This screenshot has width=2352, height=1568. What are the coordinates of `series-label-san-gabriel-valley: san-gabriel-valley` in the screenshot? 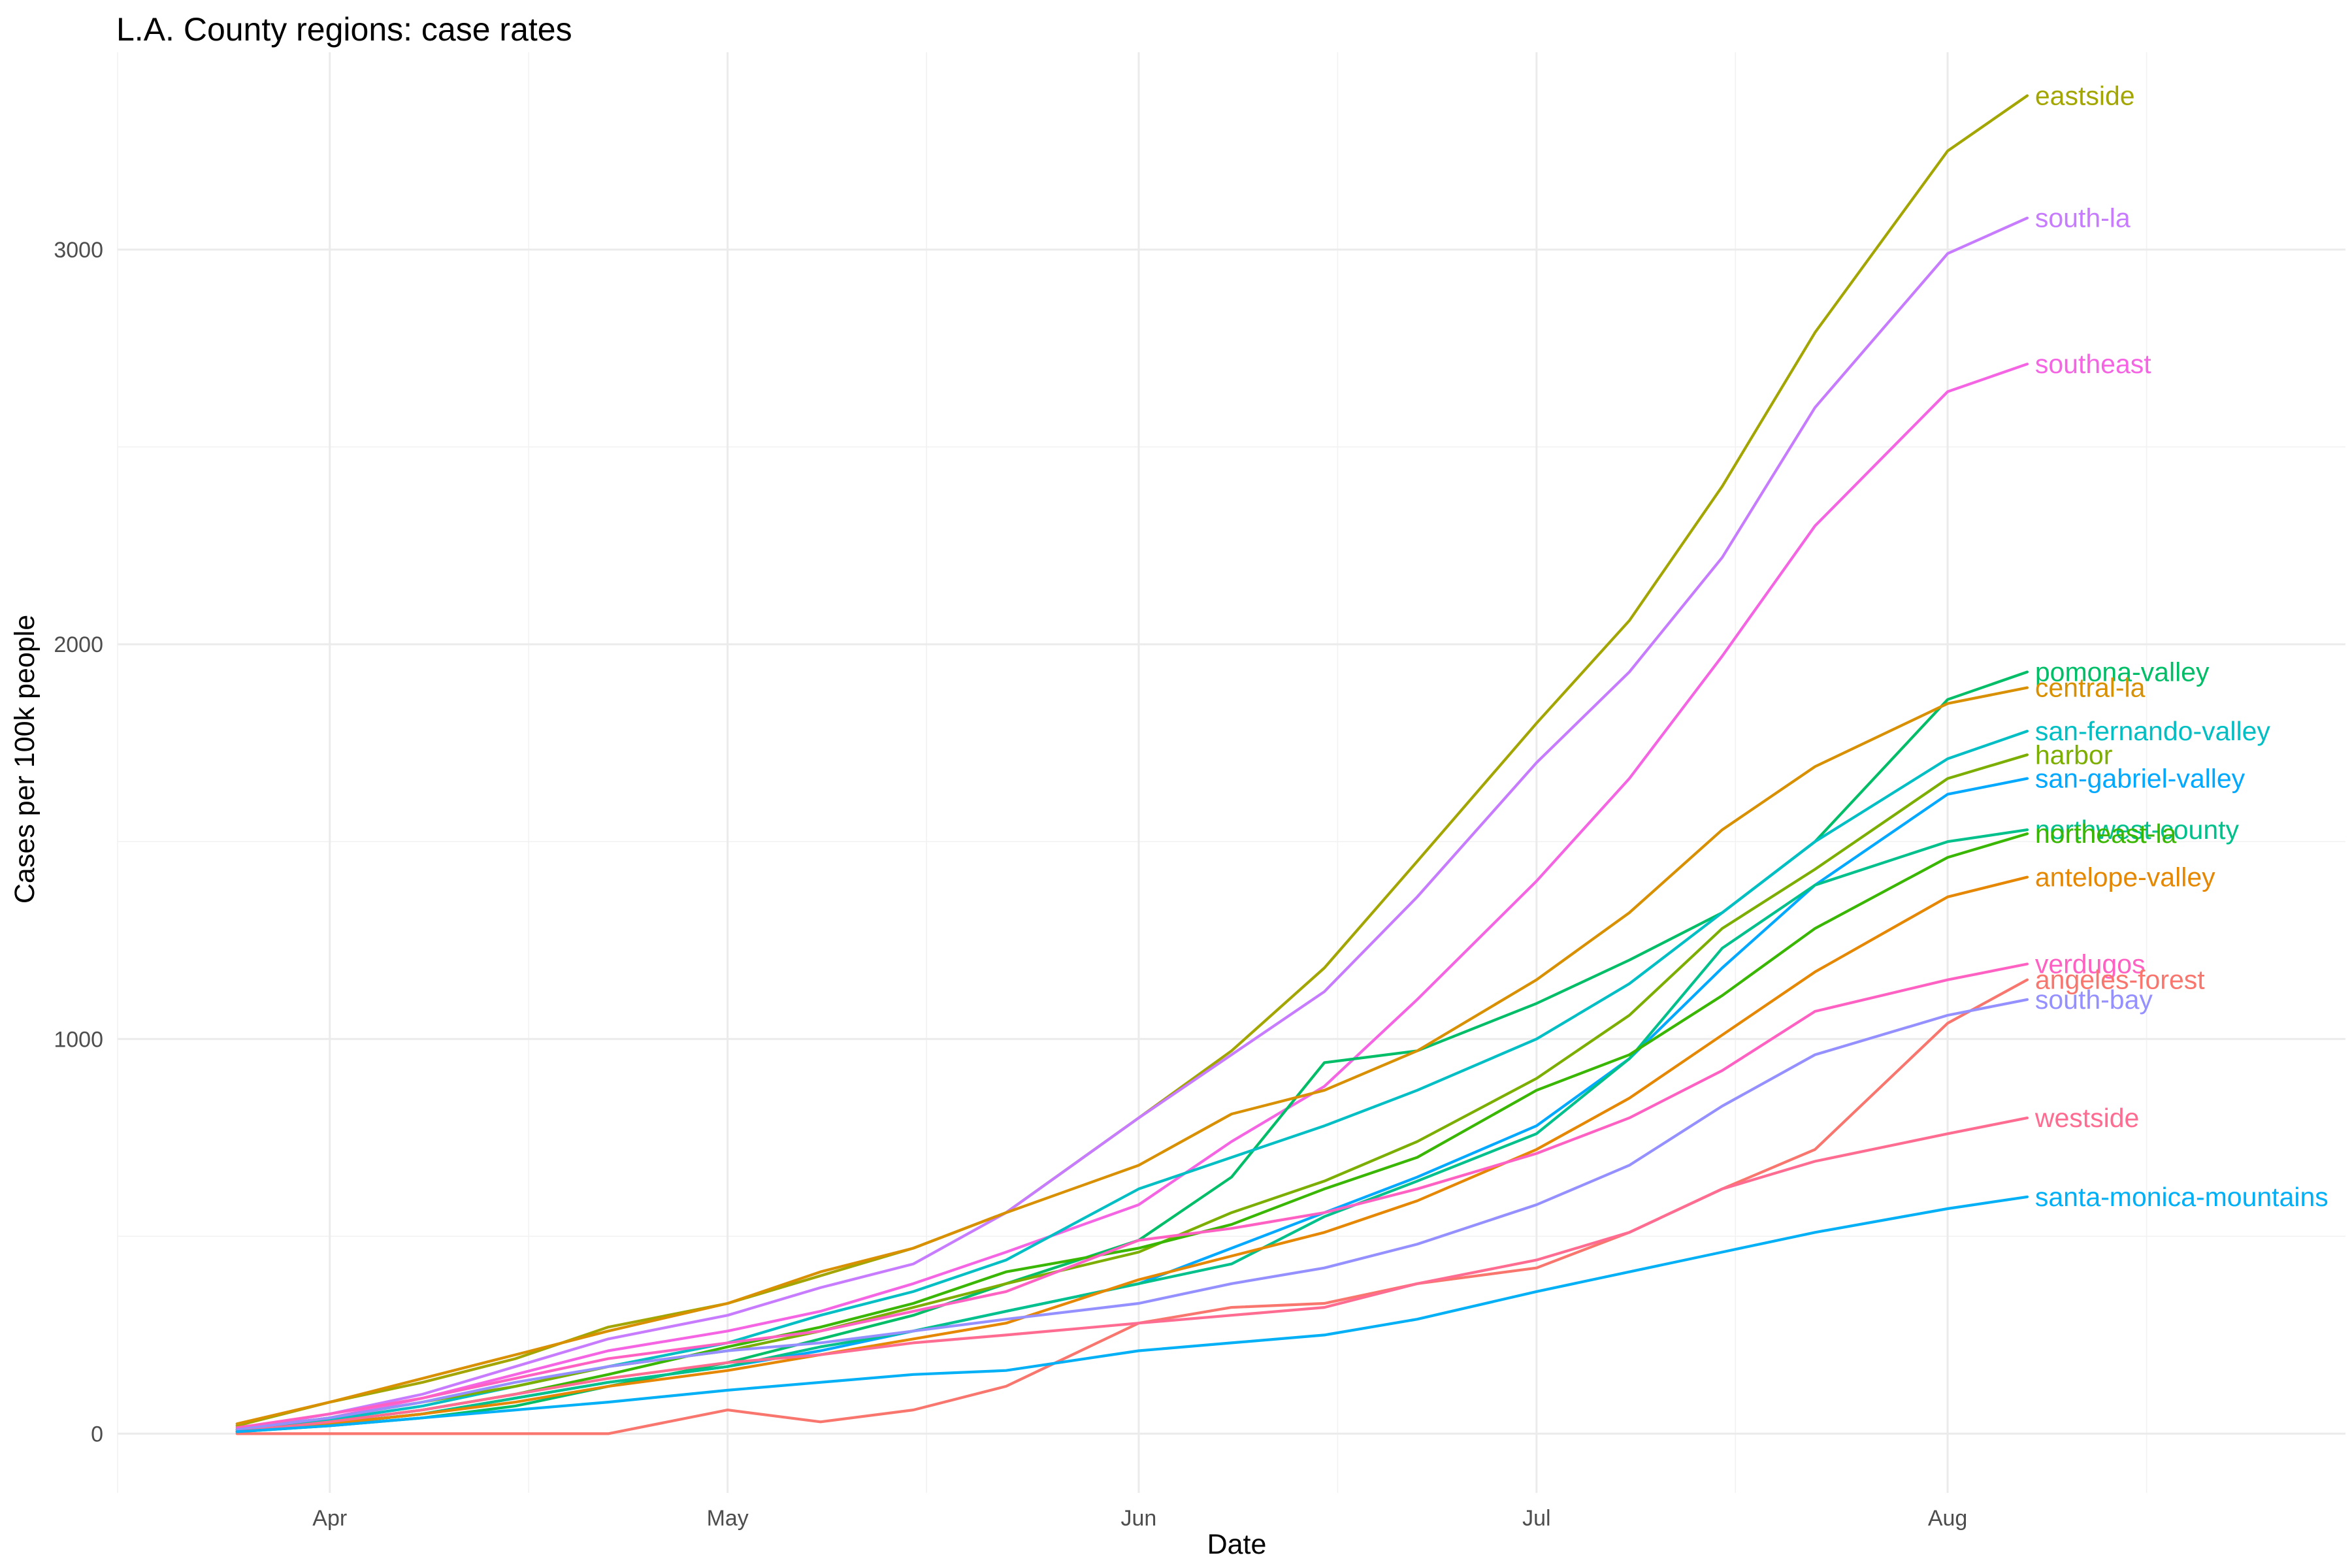 It's located at (2140, 779).